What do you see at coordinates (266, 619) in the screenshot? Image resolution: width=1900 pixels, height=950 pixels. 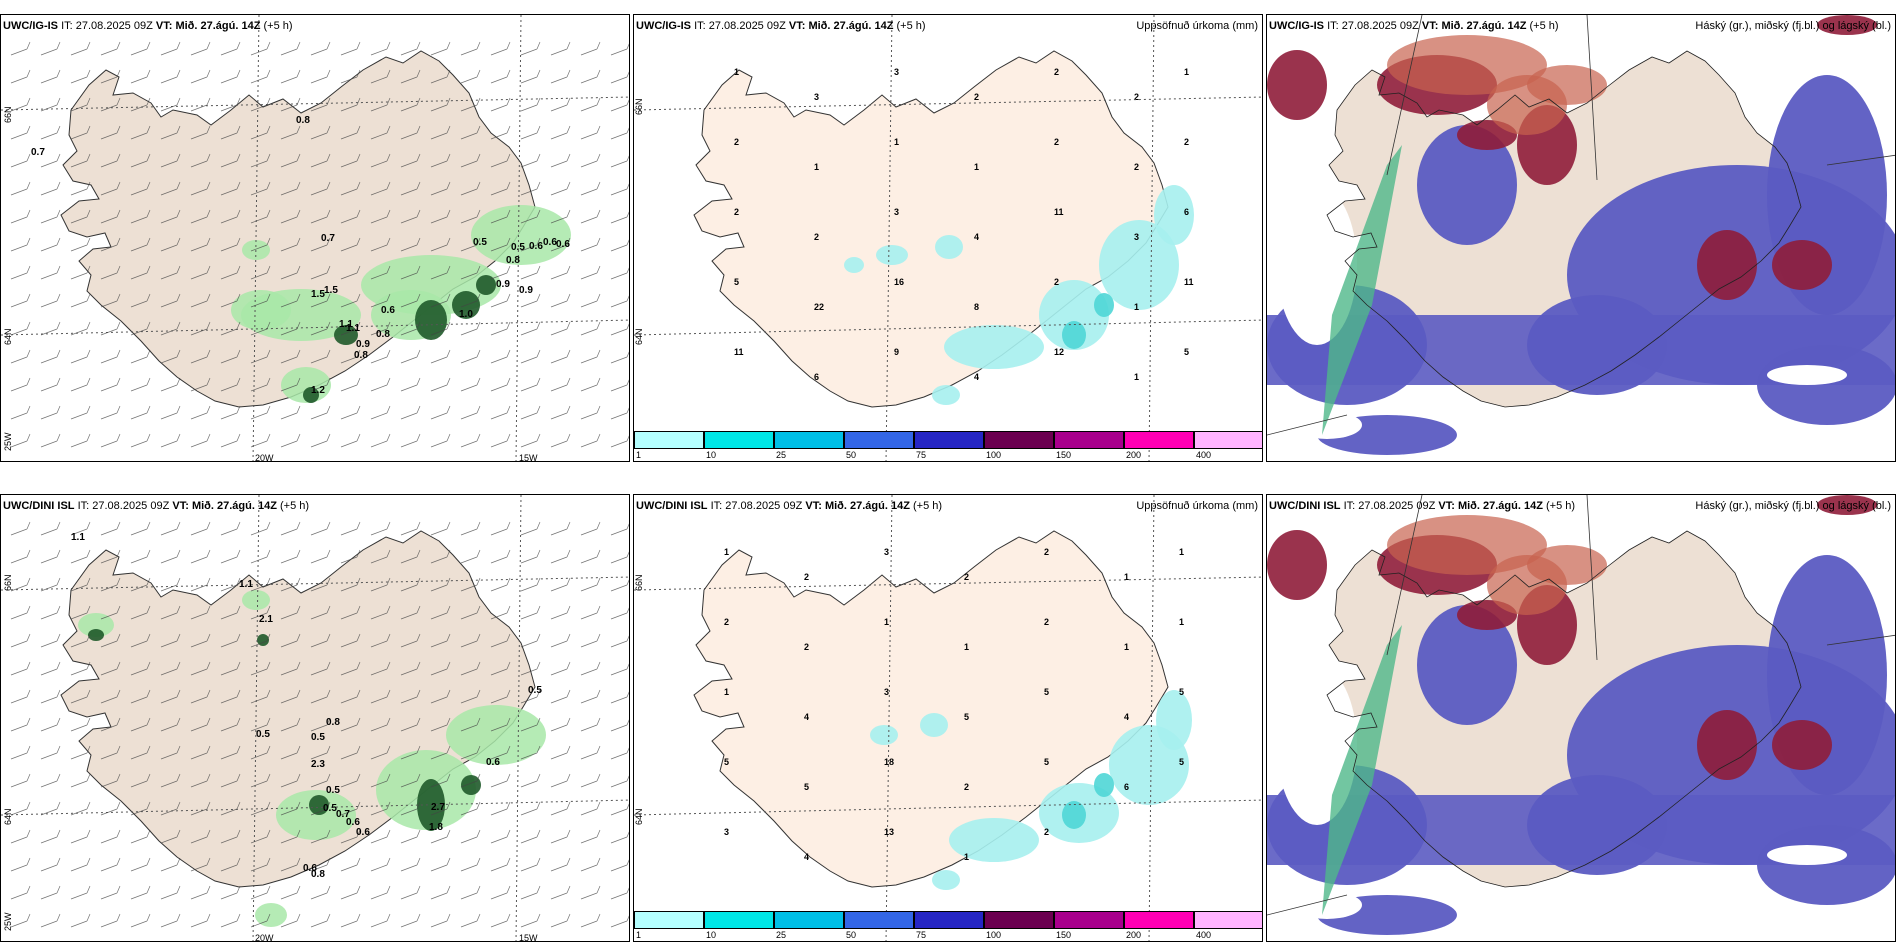 I see `rain-value-label: 2.1` at bounding box center [266, 619].